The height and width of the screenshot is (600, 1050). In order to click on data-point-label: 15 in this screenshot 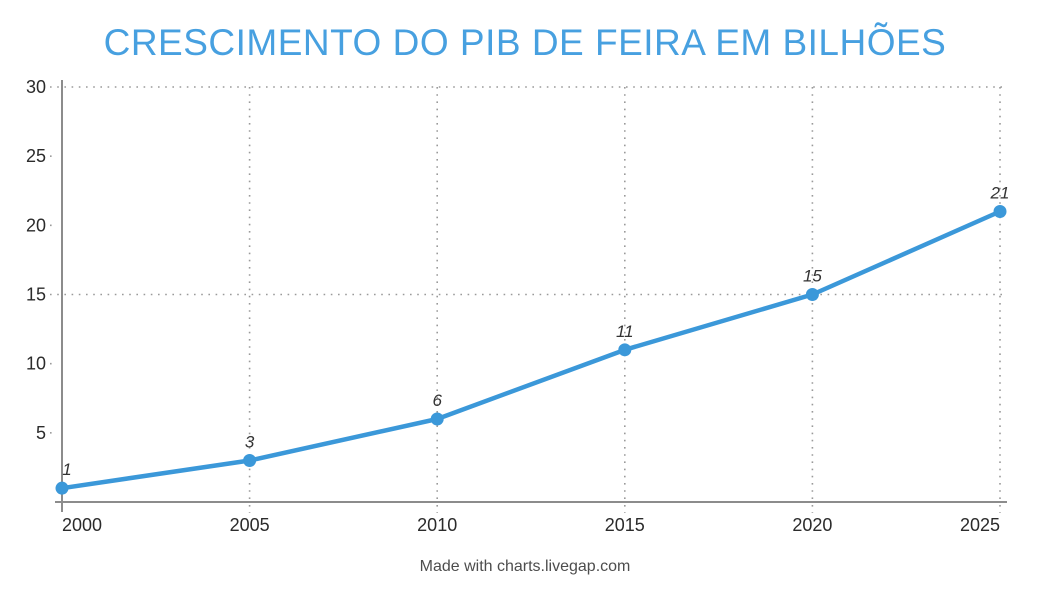, I will do `click(812, 276)`.